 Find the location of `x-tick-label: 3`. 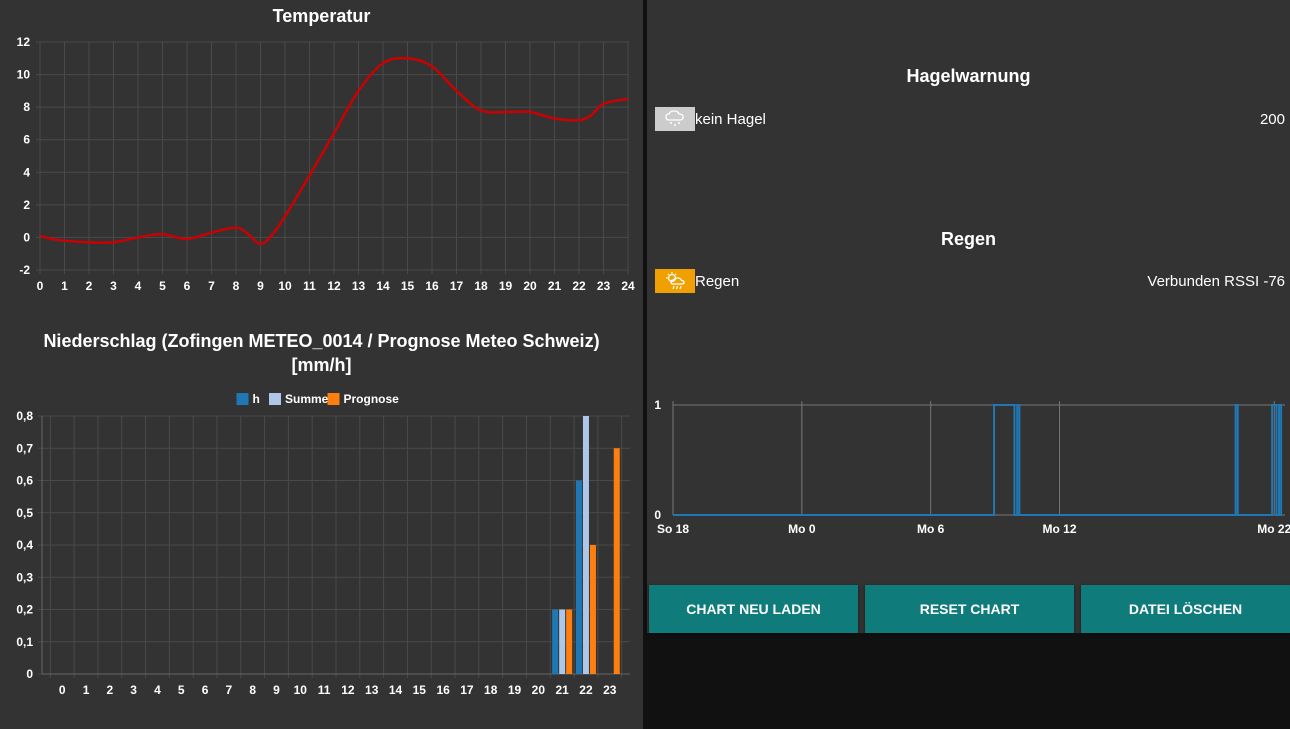

x-tick-label: 3 is located at coordinates (133, 690).